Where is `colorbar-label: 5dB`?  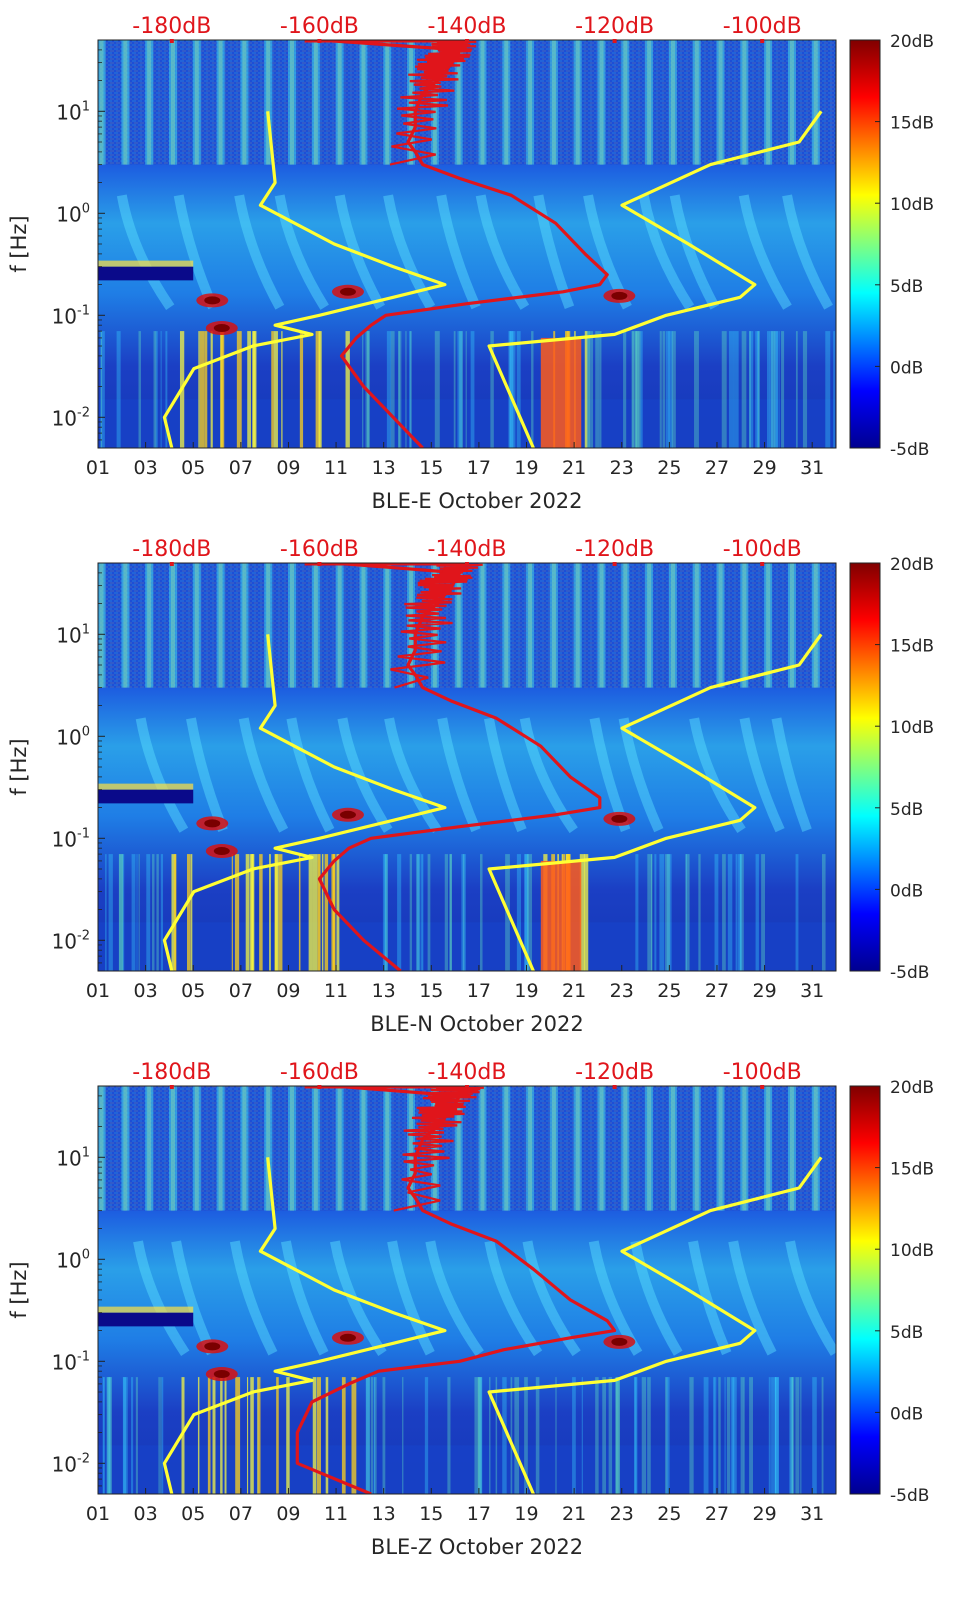
colorbar-label: 5dB is located at coordinates (906, 1333).